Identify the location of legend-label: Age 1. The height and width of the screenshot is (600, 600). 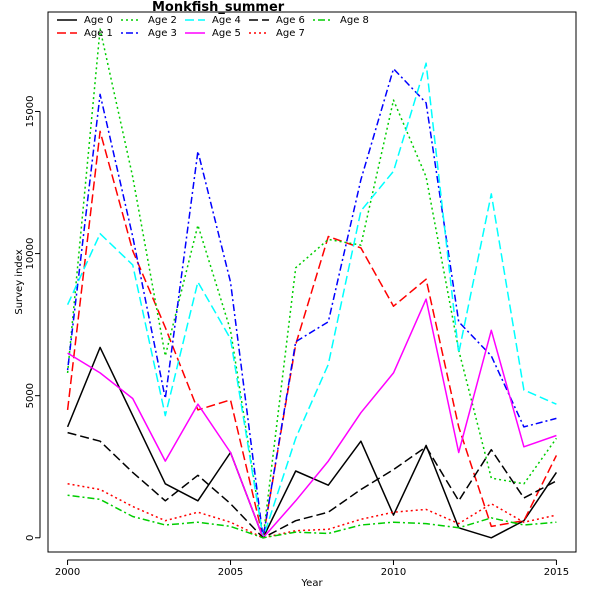
(98, 33).